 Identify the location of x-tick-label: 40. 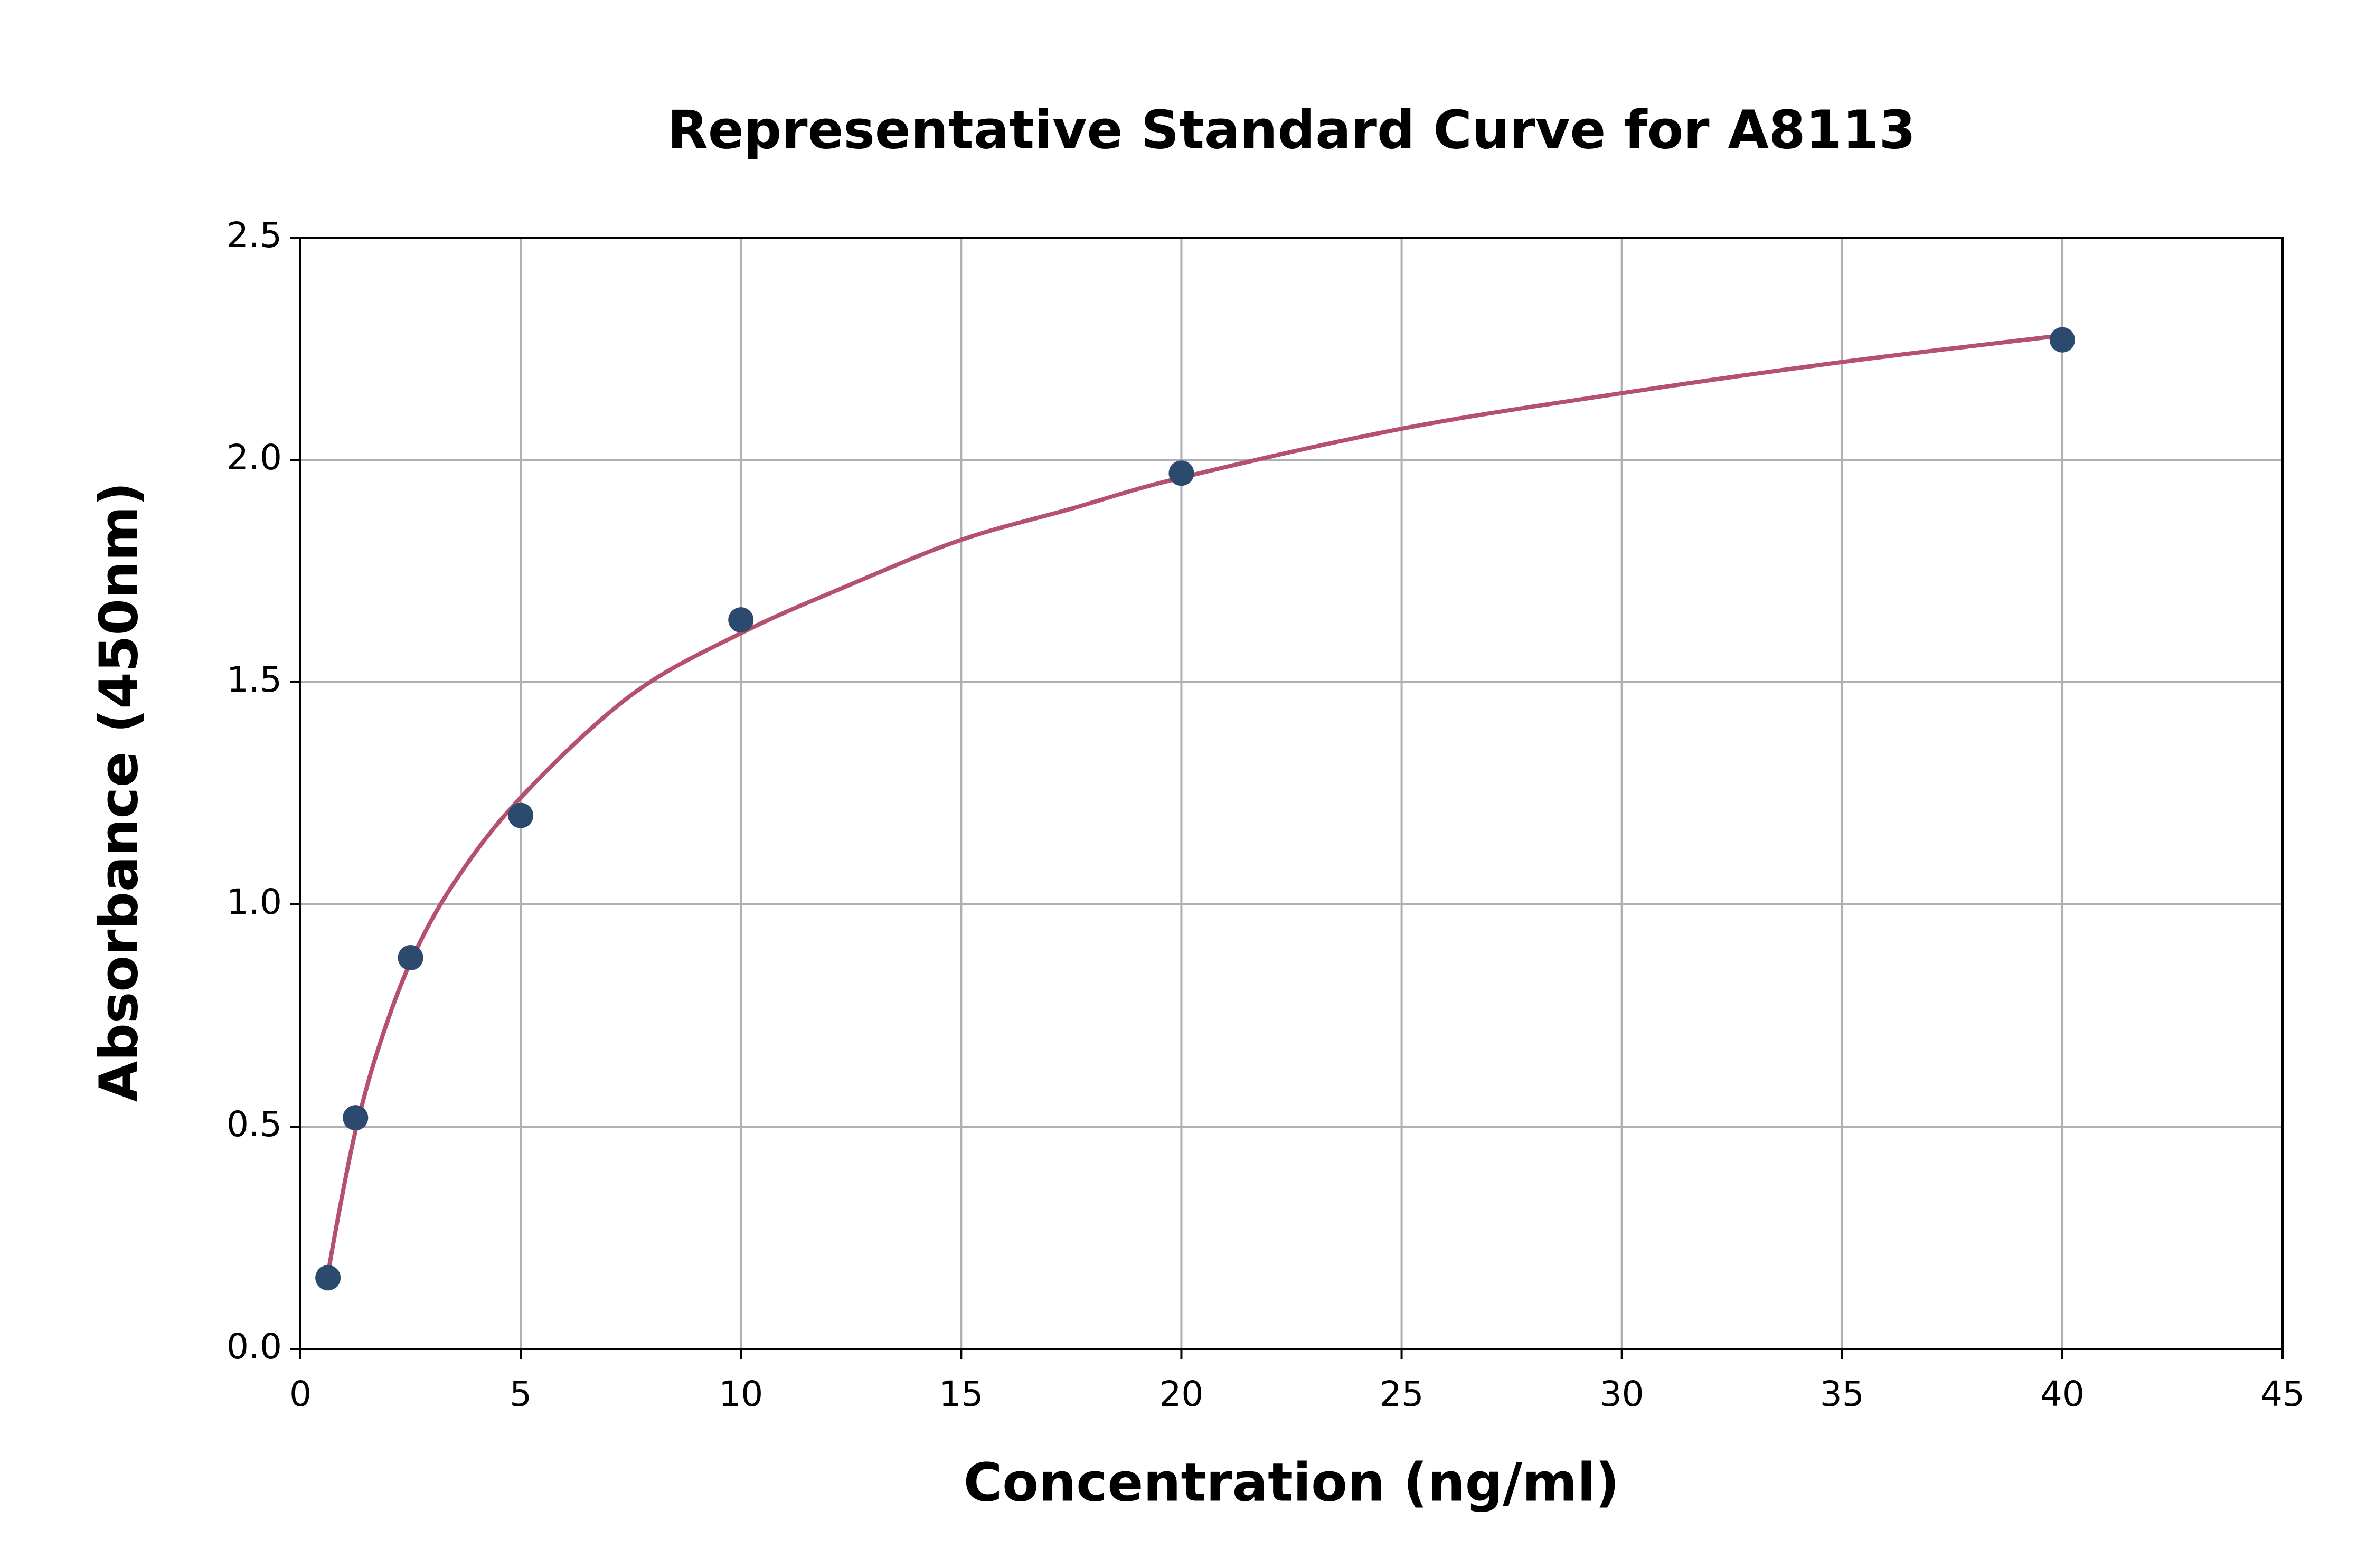
(2062, 1394).